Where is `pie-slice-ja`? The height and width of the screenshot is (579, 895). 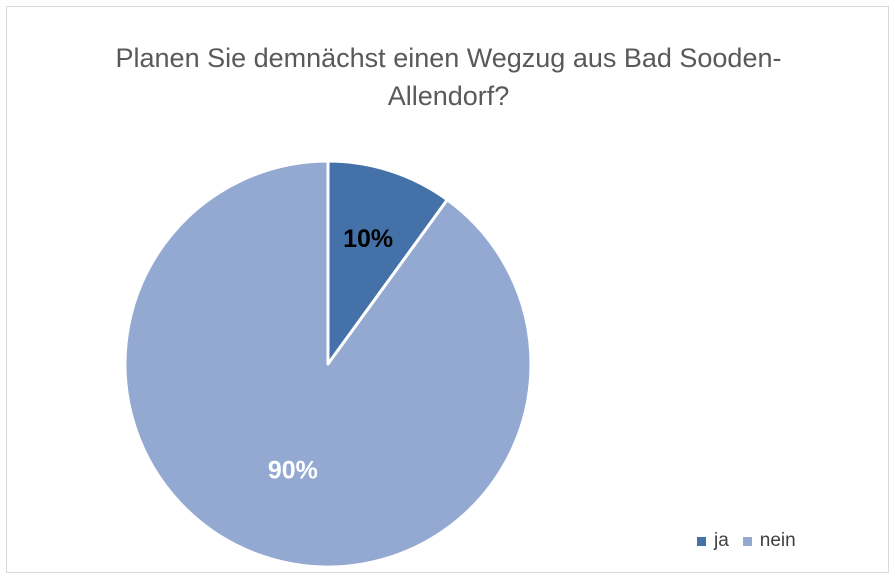 pie-slice-ja is located at coordinates (387, 262).